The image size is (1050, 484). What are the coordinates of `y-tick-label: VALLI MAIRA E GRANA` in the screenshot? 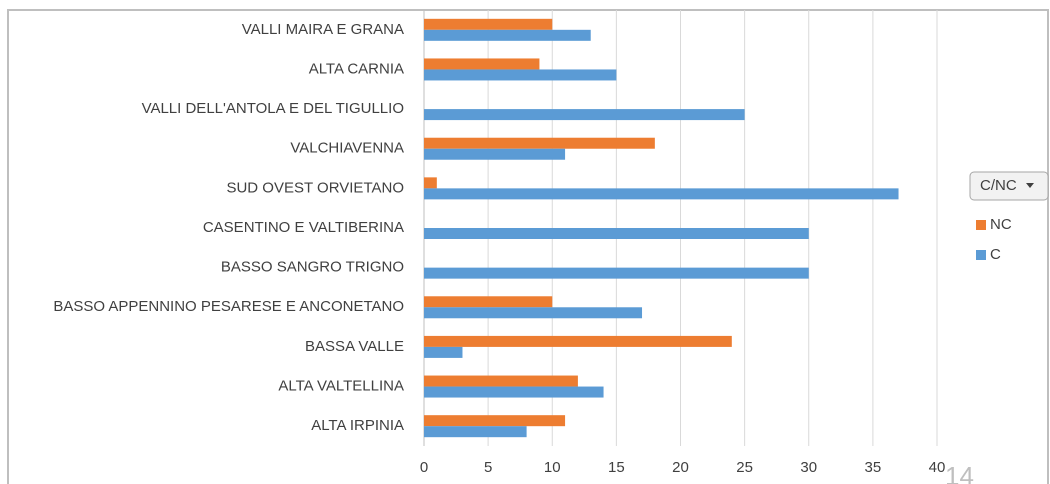 It's located at (323, 29).